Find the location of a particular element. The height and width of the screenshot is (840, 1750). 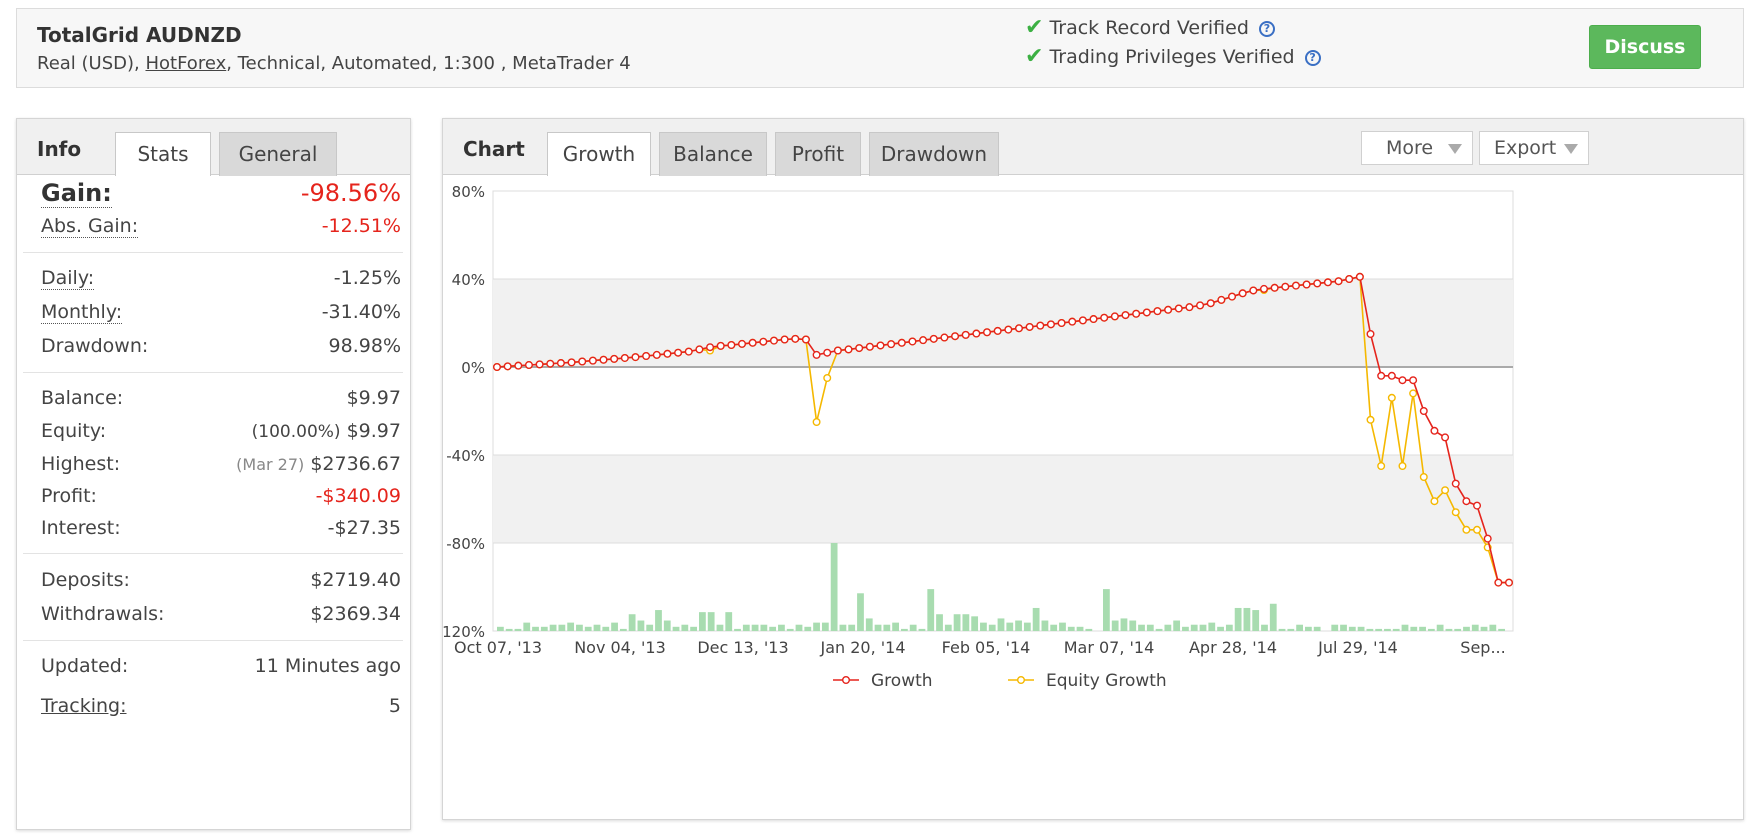

highest-date: (Mar 27) is located at coordinates (270, 464).